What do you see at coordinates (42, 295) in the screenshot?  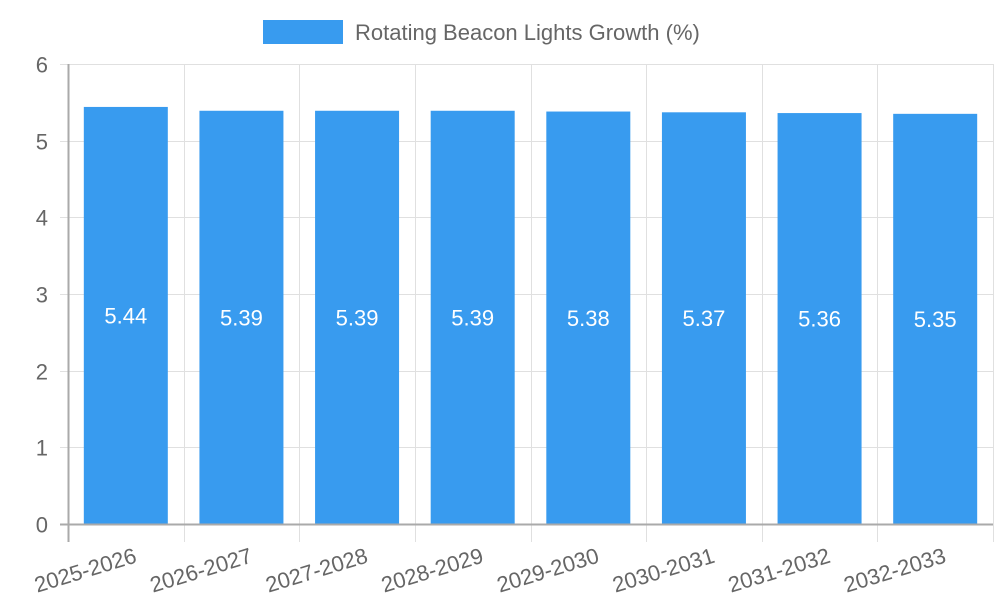 I see `y-tick-label: 3` at bounding box center [42, 295].